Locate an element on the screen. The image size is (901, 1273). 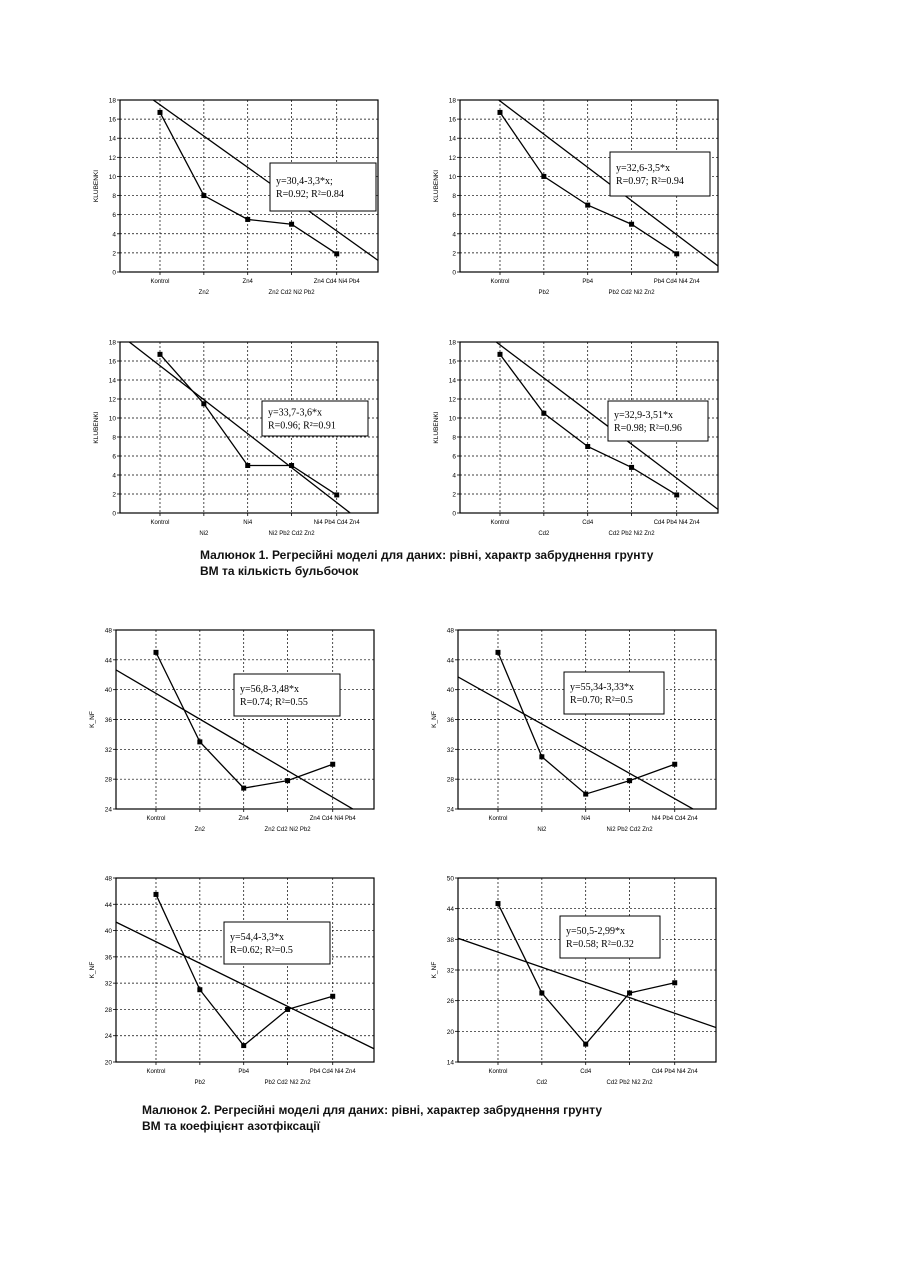
y-tick-label: 20 is located at coordinates (109, 1063).